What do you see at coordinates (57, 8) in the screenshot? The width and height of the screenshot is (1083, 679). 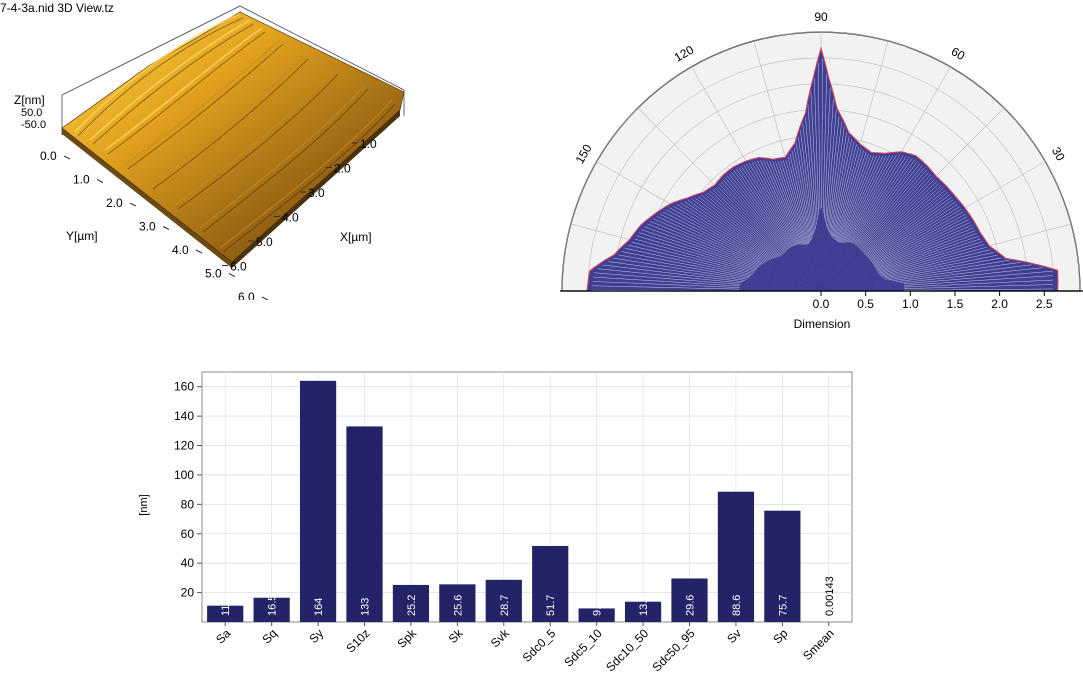 I see `file-title: 7-4-3a.nid 3D View.tz` at bounding box center [57, 8].